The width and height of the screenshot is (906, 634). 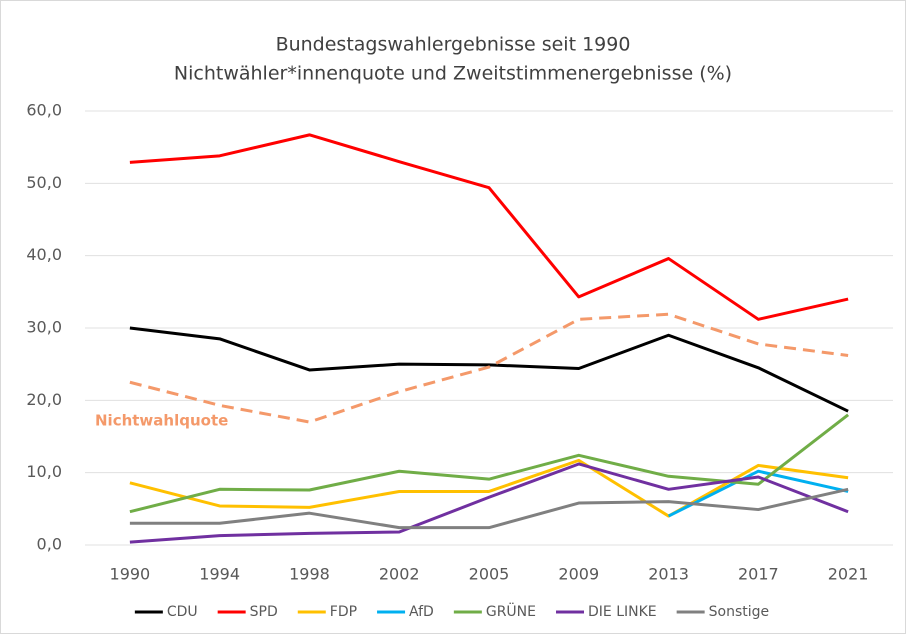 What do you see at coordinates (668, 574) in the screenshot?
I see `x-tick-label: 2013` at bounding box center [668, 574].